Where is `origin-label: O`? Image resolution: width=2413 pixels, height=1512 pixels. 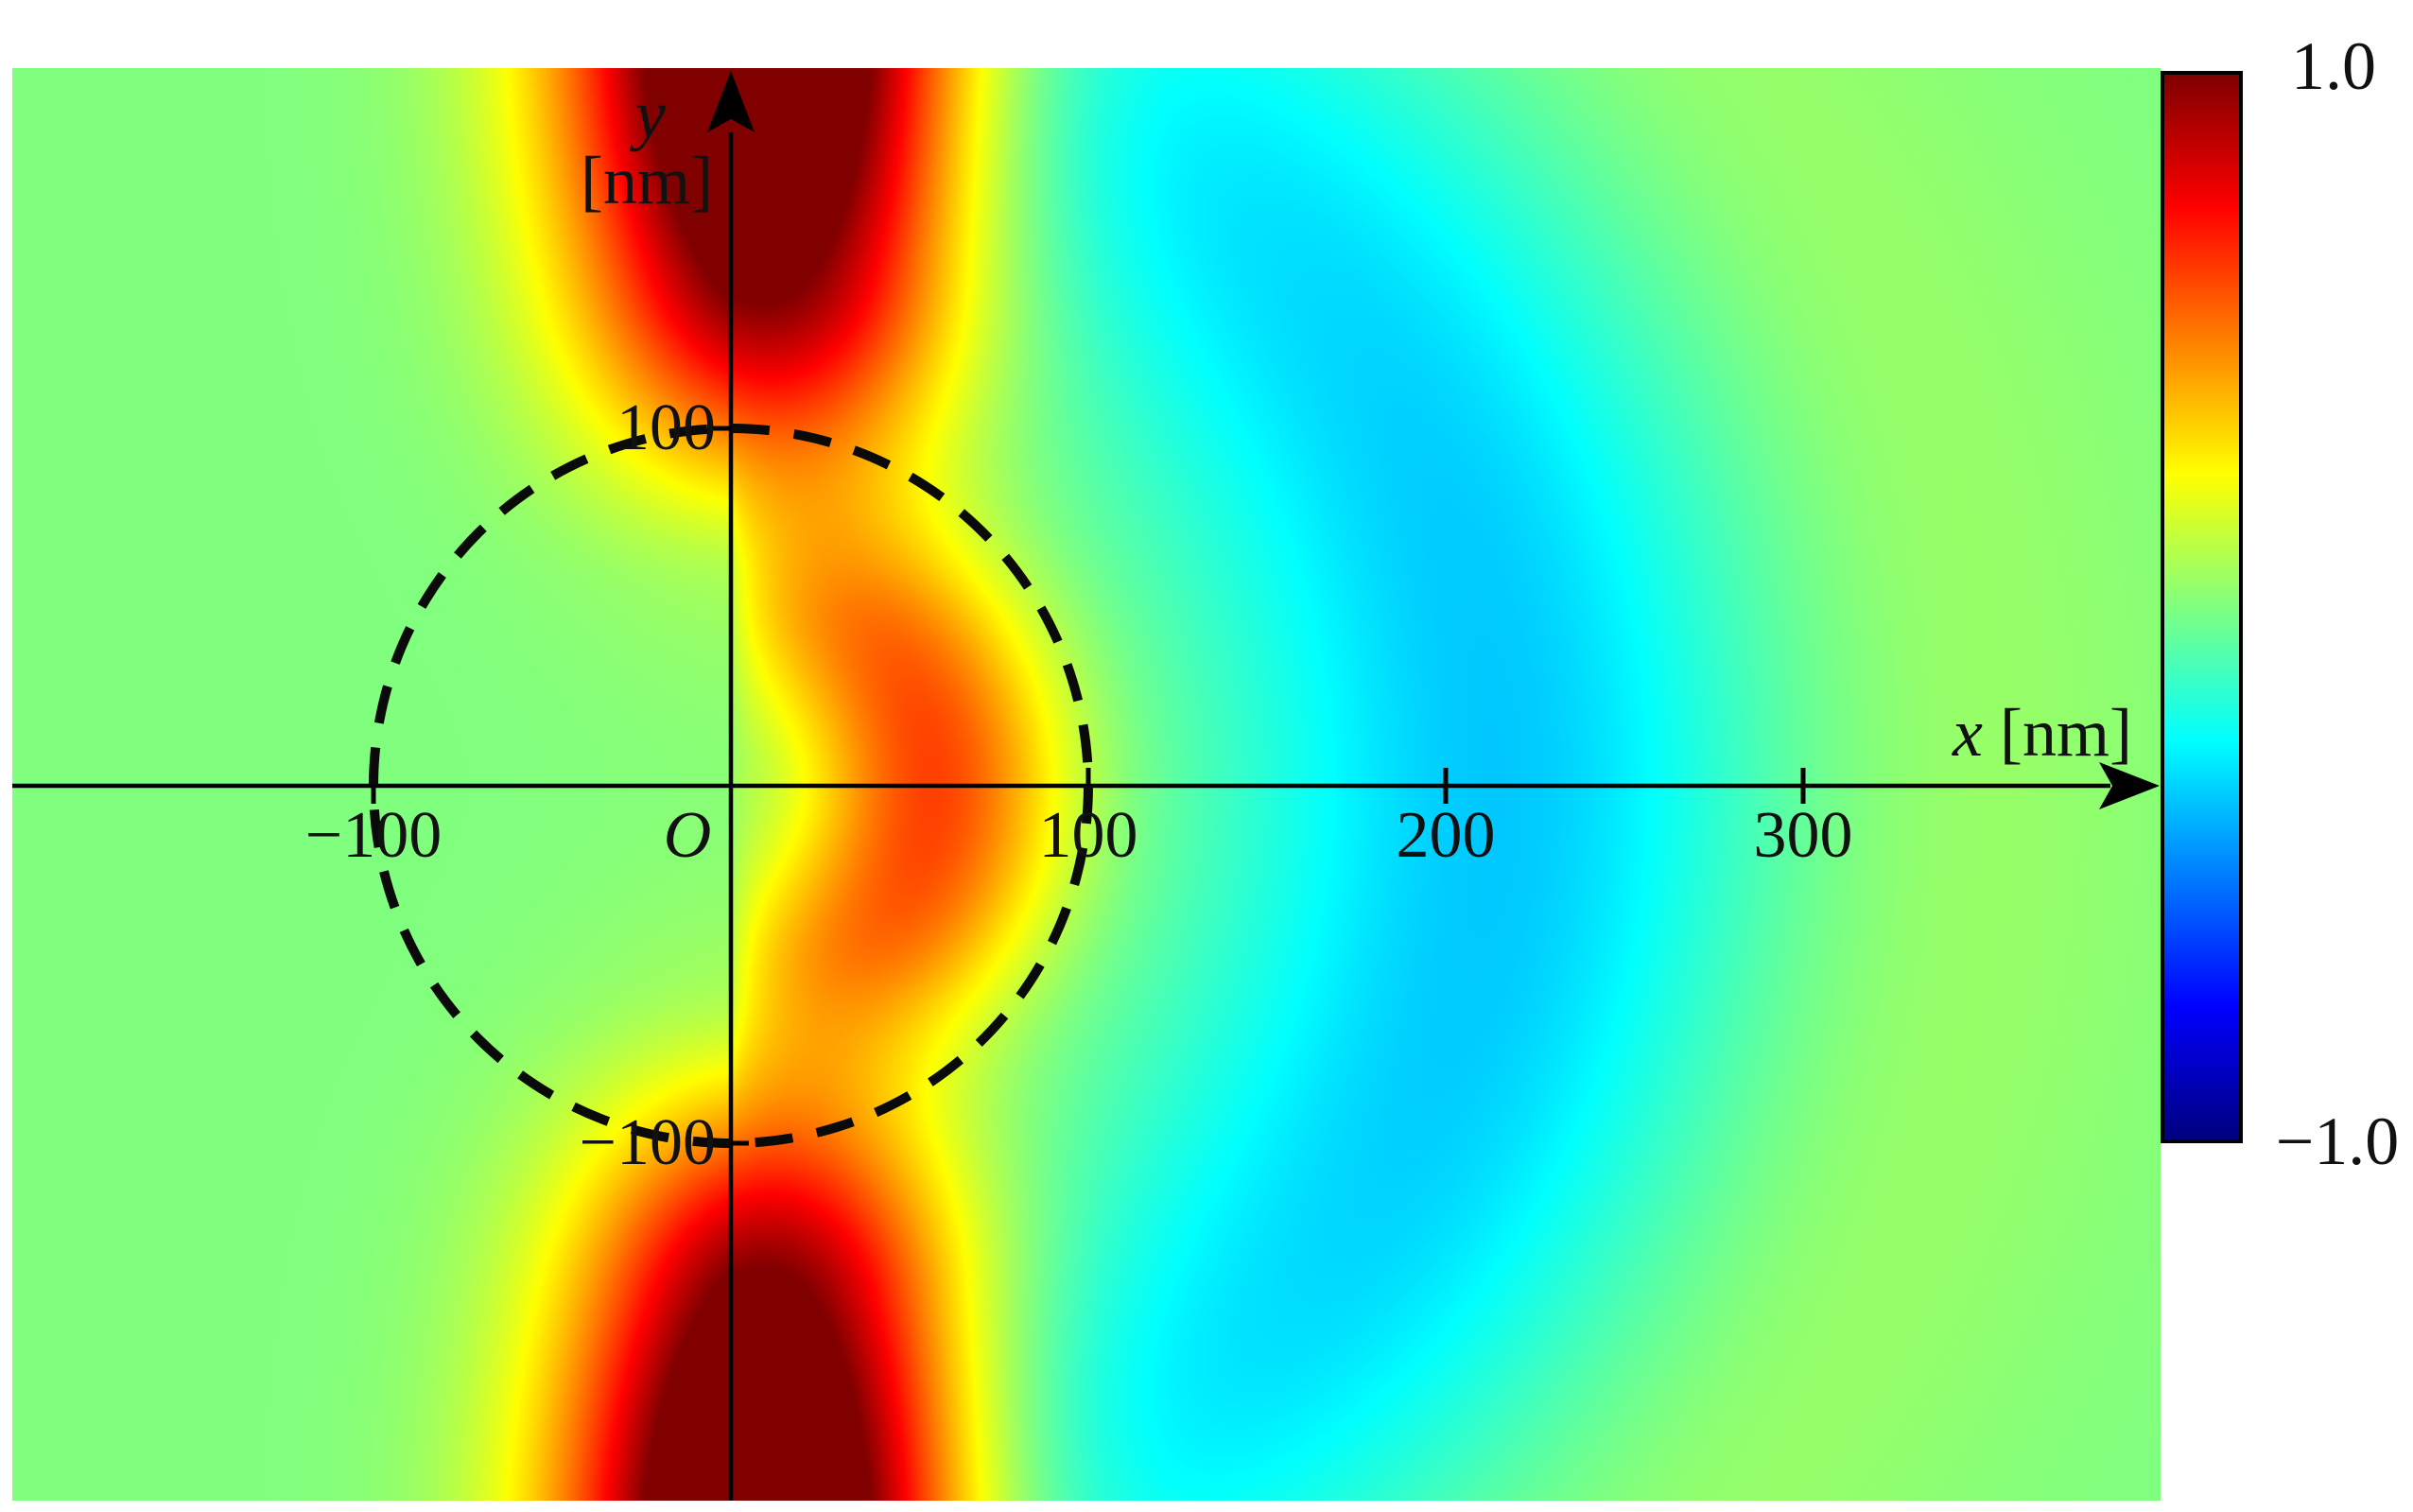 origin-label: O is located at coordinates (688, 836).